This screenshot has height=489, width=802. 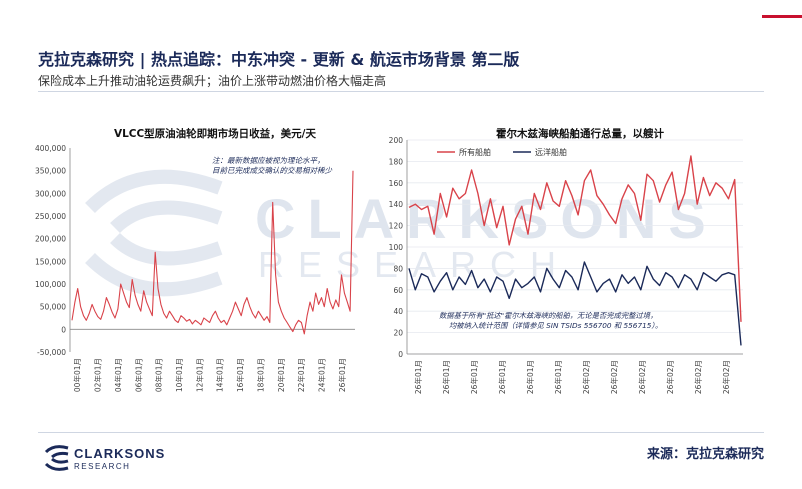 I want to click on y-tick-label: 350,000, so click(x=50, y=171).